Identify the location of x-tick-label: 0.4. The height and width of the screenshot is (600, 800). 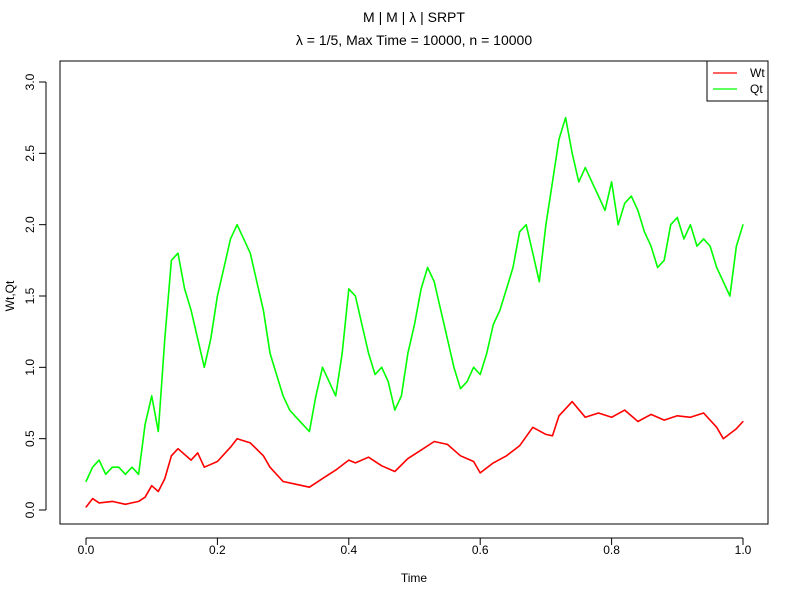
(348, 550).